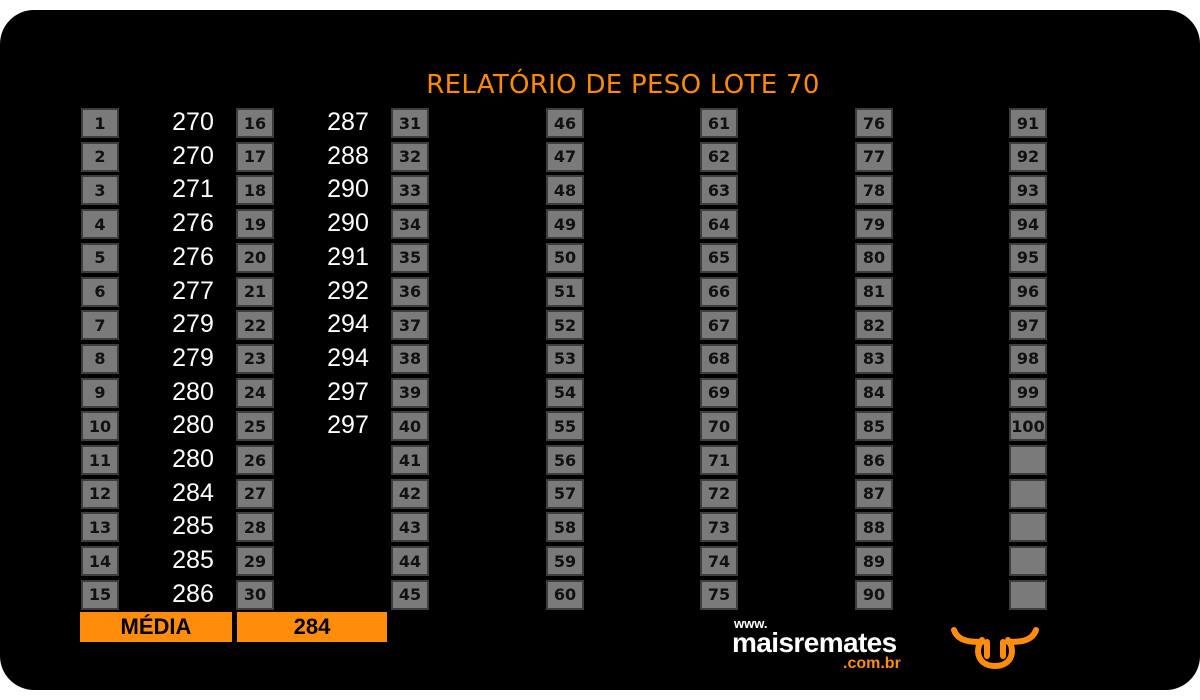 This screenshot has height=700, width=1200. What do you see at coordinates (100, 527) in the screenshot?
I see `entry-number-13: 13` at bounding box center [100, 527].